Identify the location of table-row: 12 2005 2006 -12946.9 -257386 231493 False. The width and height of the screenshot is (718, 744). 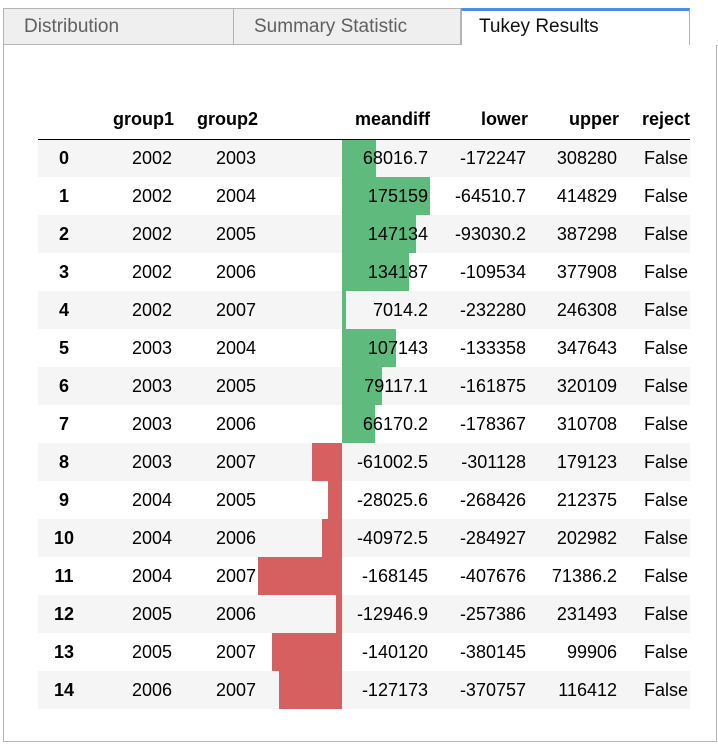
(364, 614).